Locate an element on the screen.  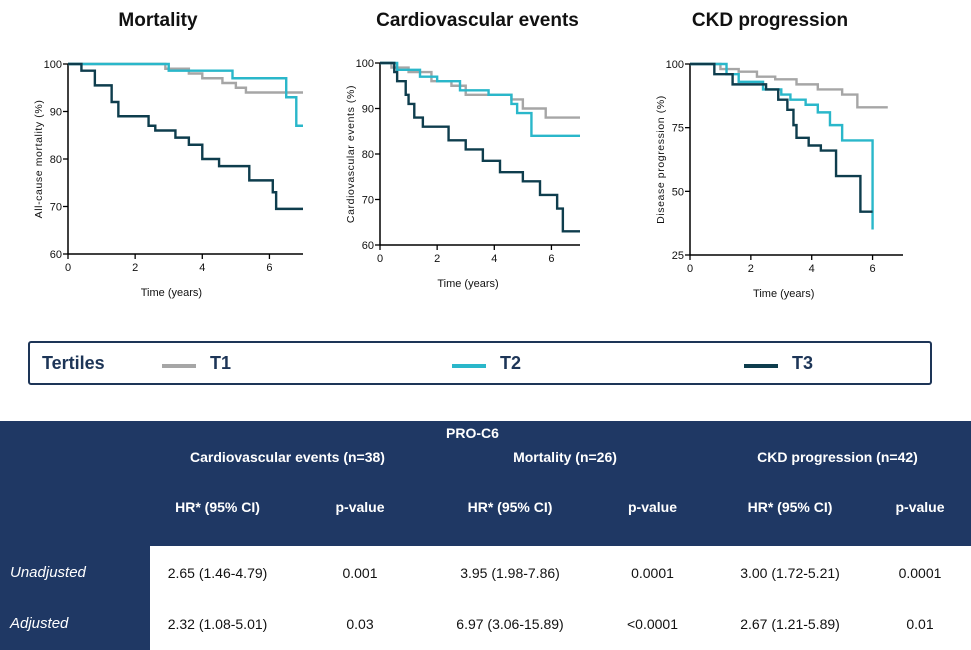
legend-title: Tertiles is located at coordinates (73, 363).